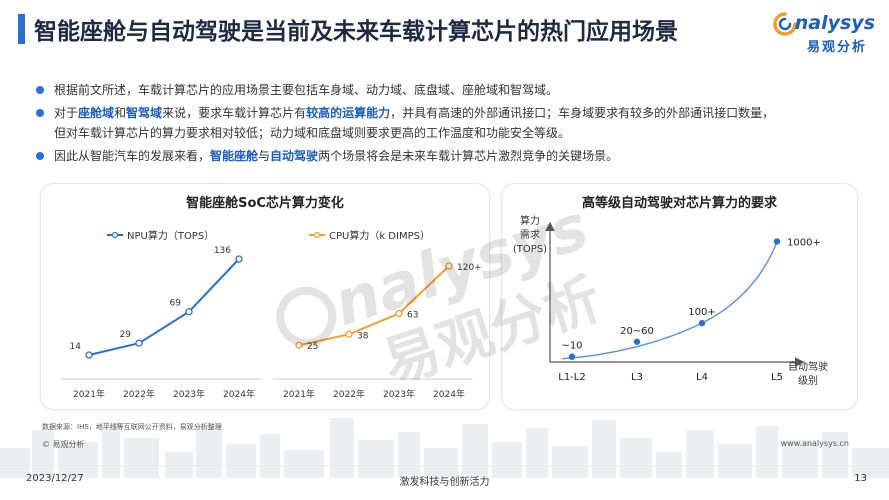 Image resolution: width=889 pixels, height=500 pixels. What do you see at coordinates (265, 203) in the screenshot?
I see `chart-title: 智能座舱SoC芯片算力变化` at bounding box center [265, 203].